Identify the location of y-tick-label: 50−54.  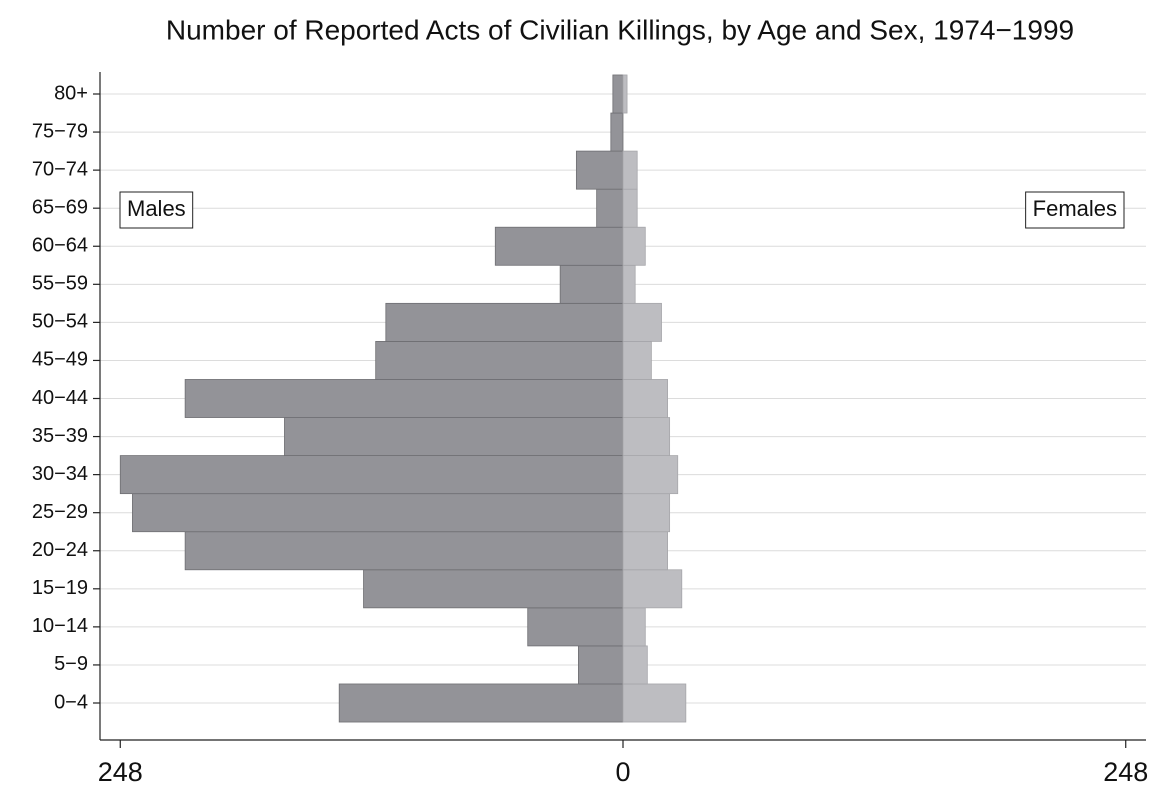
(60, 322).